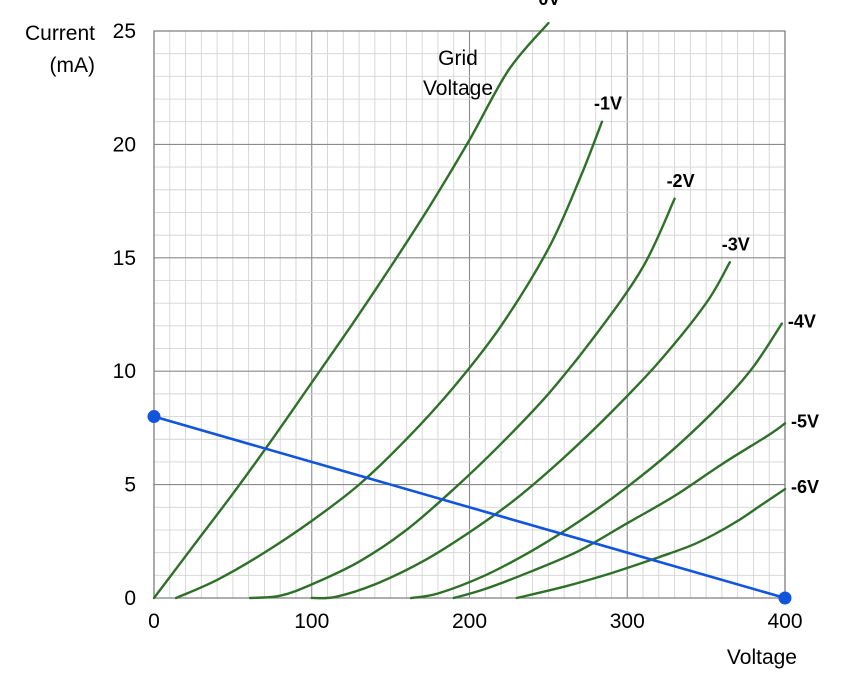 This screenshot has height=678, width=845. I want to click on series-label-0V: 0V, so click(549, 4).